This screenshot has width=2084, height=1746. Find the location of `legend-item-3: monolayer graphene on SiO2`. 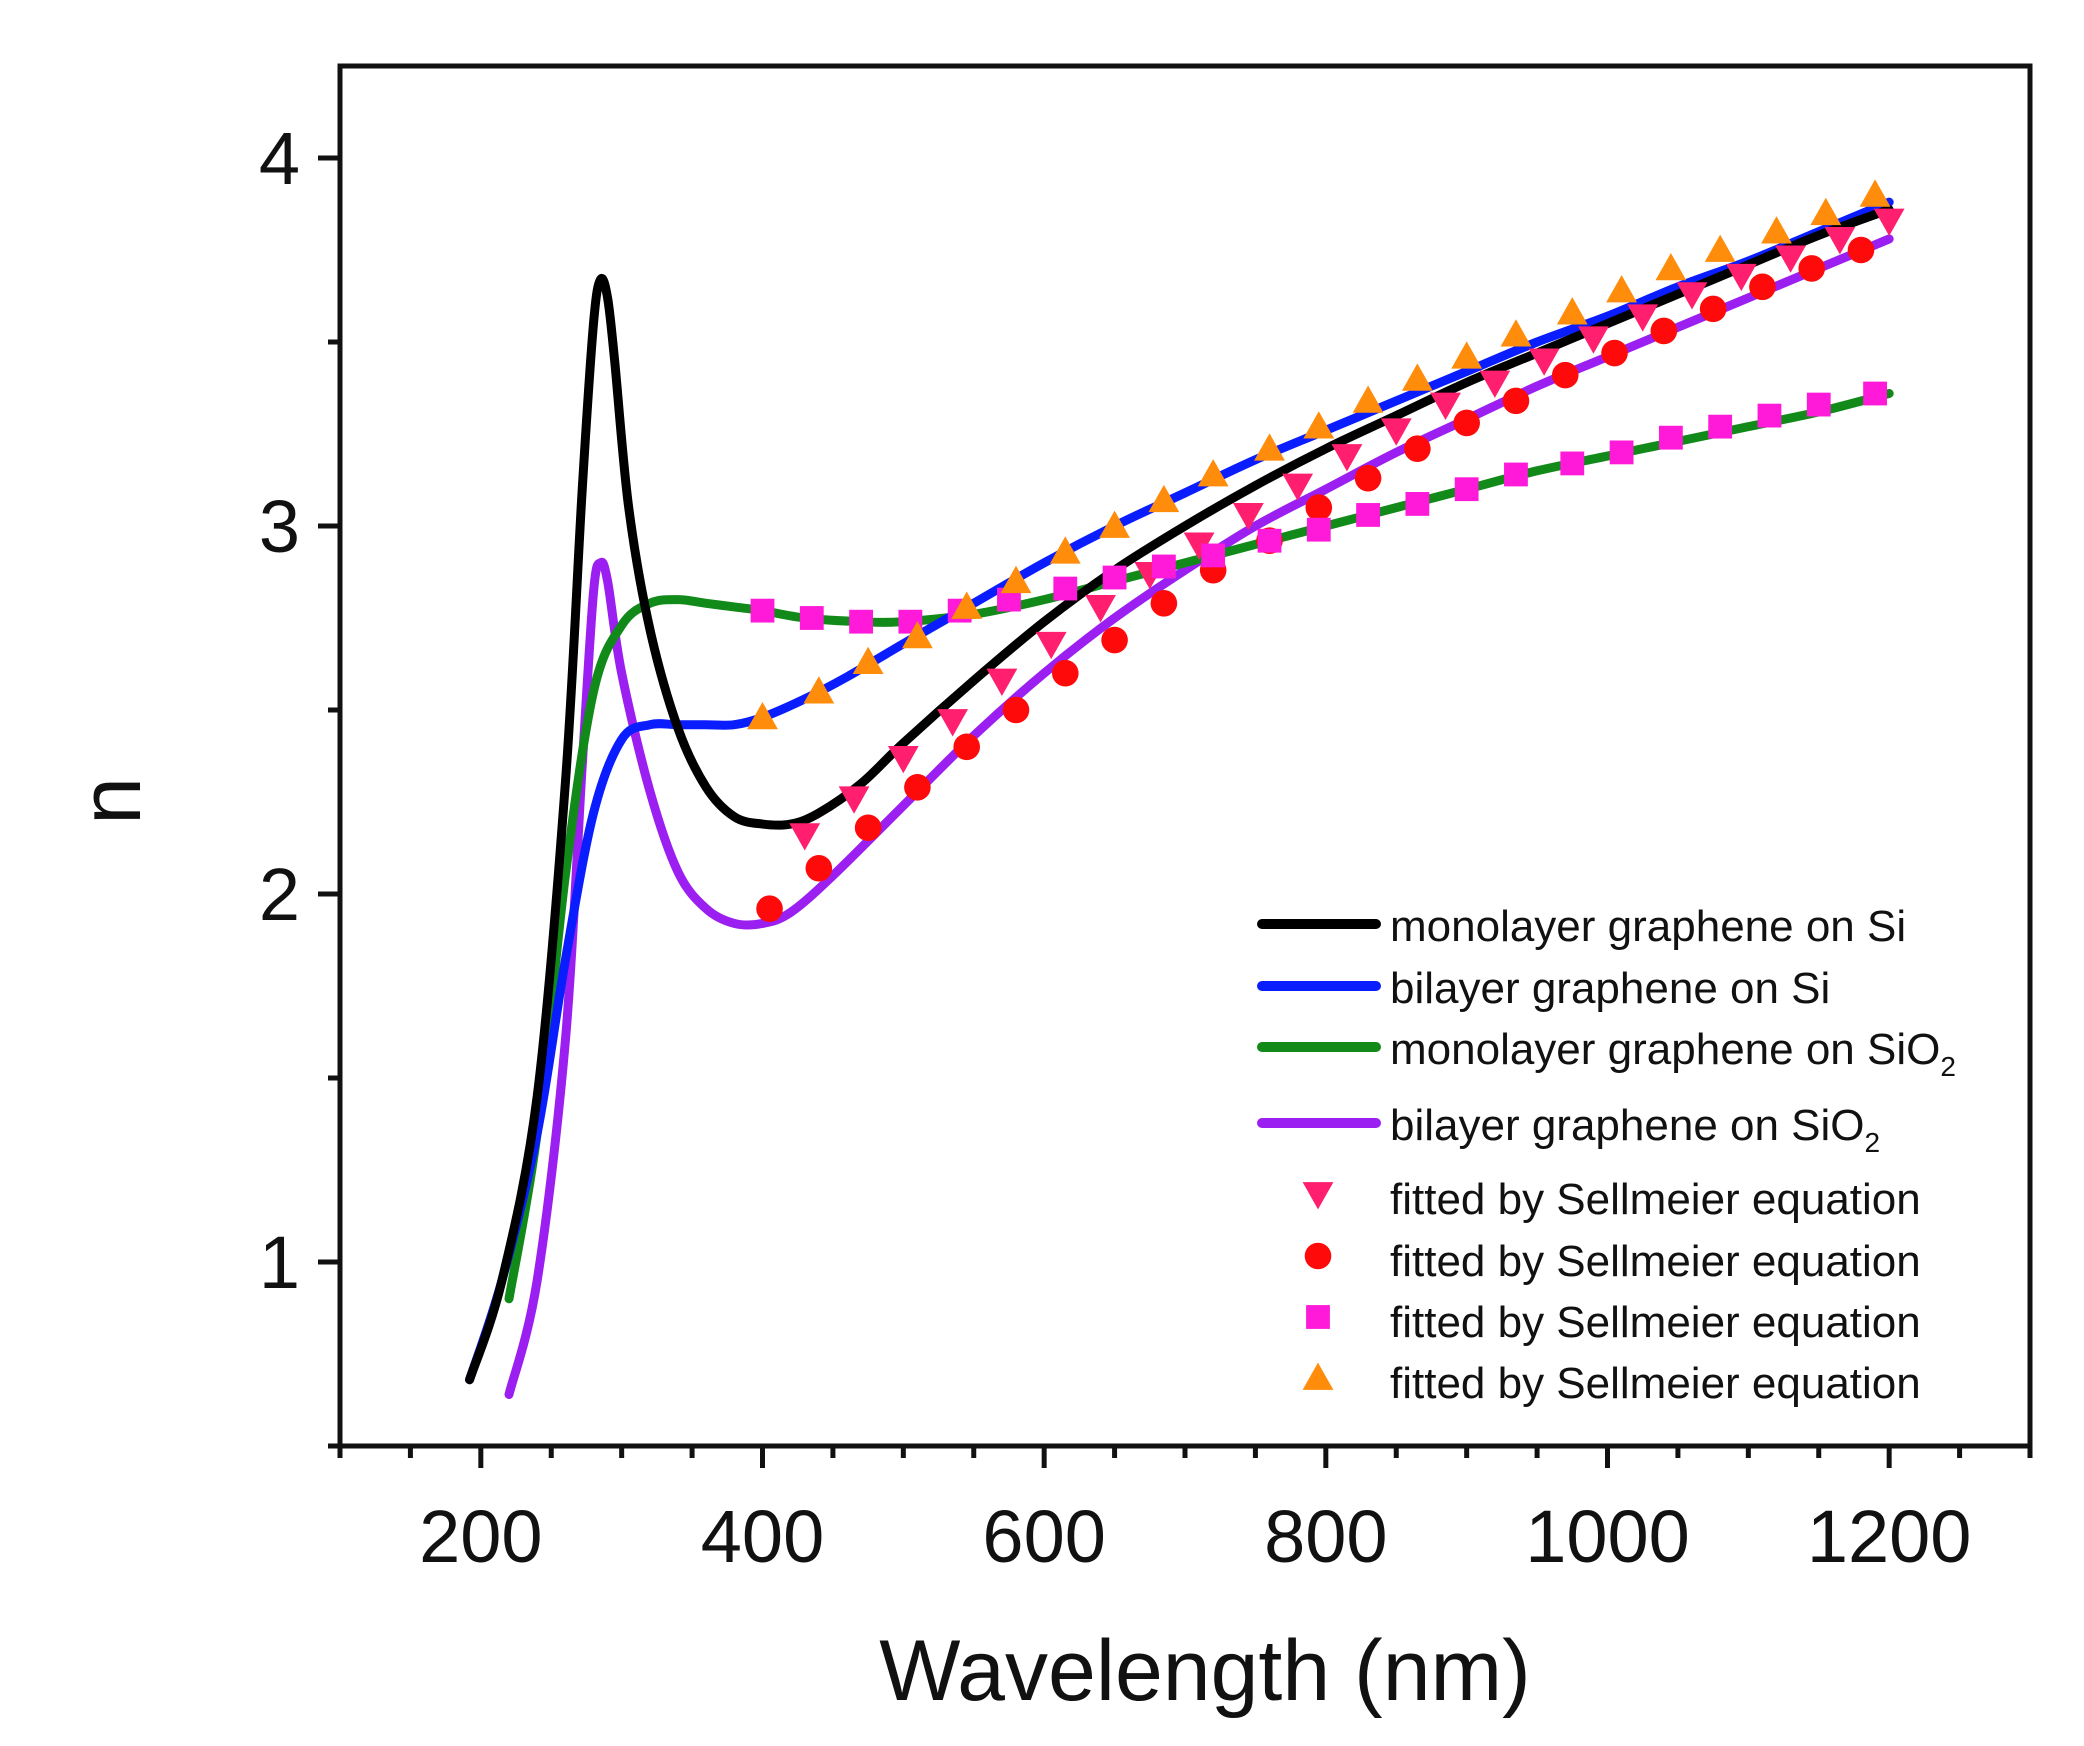

legend-item-3: monolayer graphene on SiO2 is located at coordinates (1606, 1053).